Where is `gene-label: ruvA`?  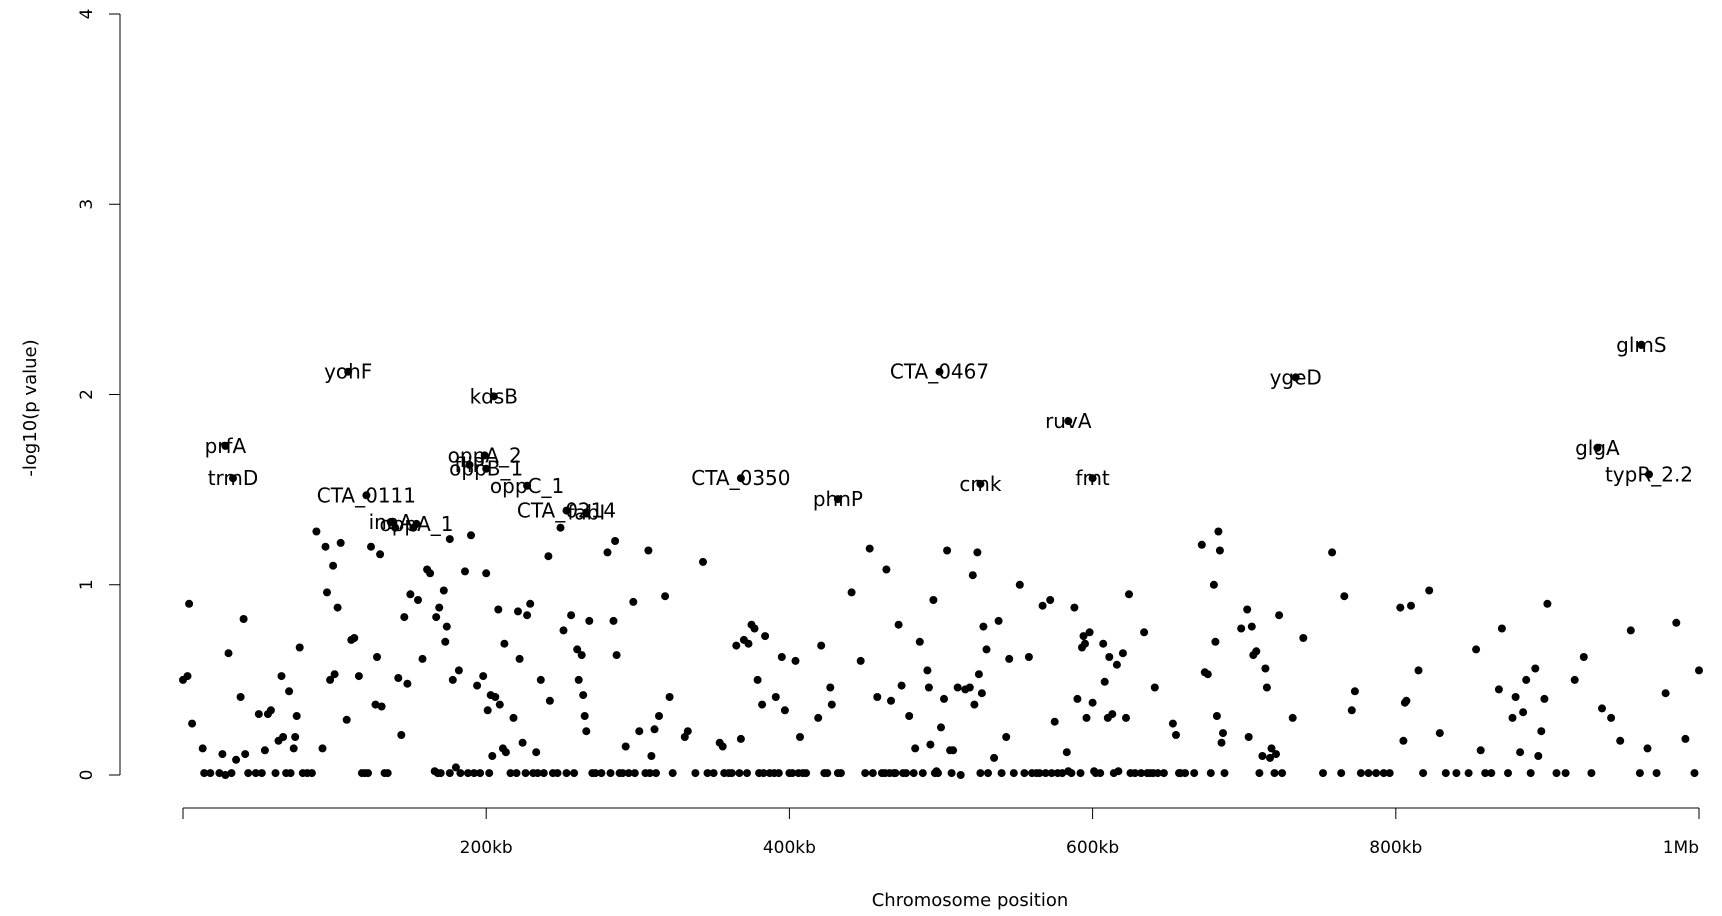
gene-label: ruvA is located at coordinates (1068, 421).